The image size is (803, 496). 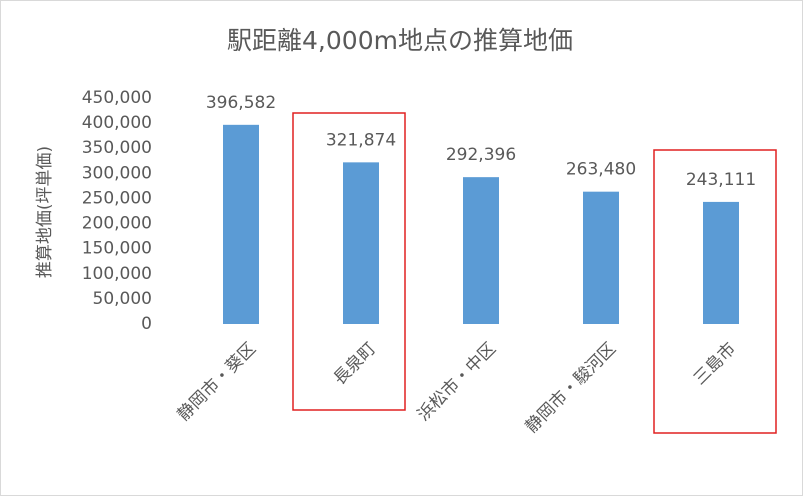 I want to click on y-tick-label: 50,000, so click(x=122, y=299).